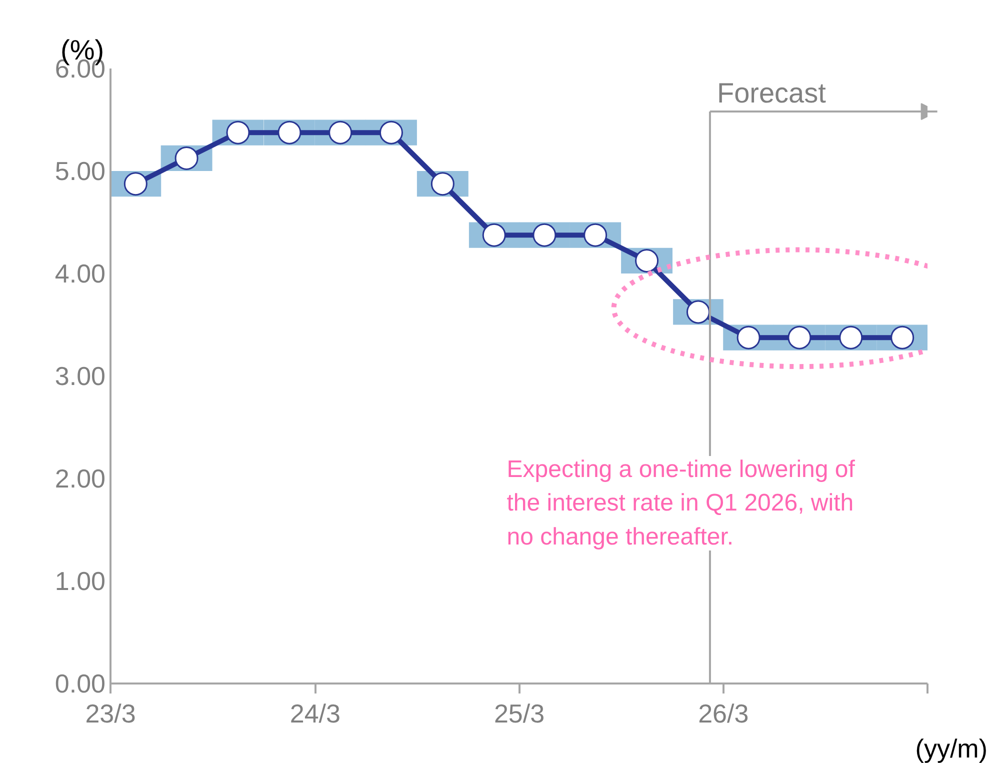 The image size is (994, 763). Describe the element at coordinates (315, 713) in the screenshot. I see `x-tick-label: 24/3` at that location.